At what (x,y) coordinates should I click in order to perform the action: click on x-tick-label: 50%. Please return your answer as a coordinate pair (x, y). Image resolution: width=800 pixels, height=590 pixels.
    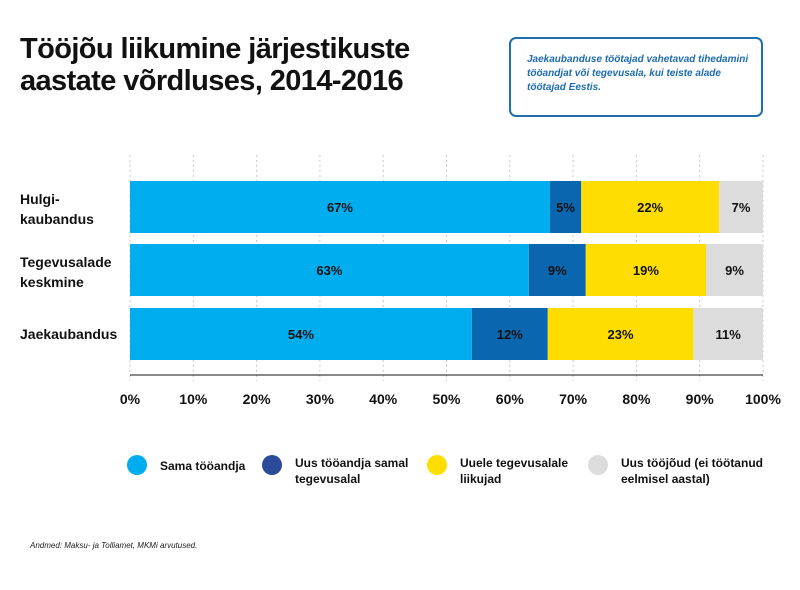
    Looking at the image, I should click on (446, 399).